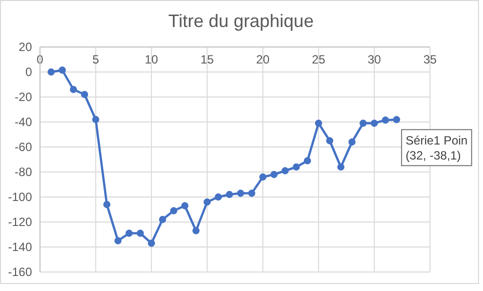 Image resolution: width=483 pixels, height=291 pixels. I want to click on x-tick-label: 35, so click(430, 59).